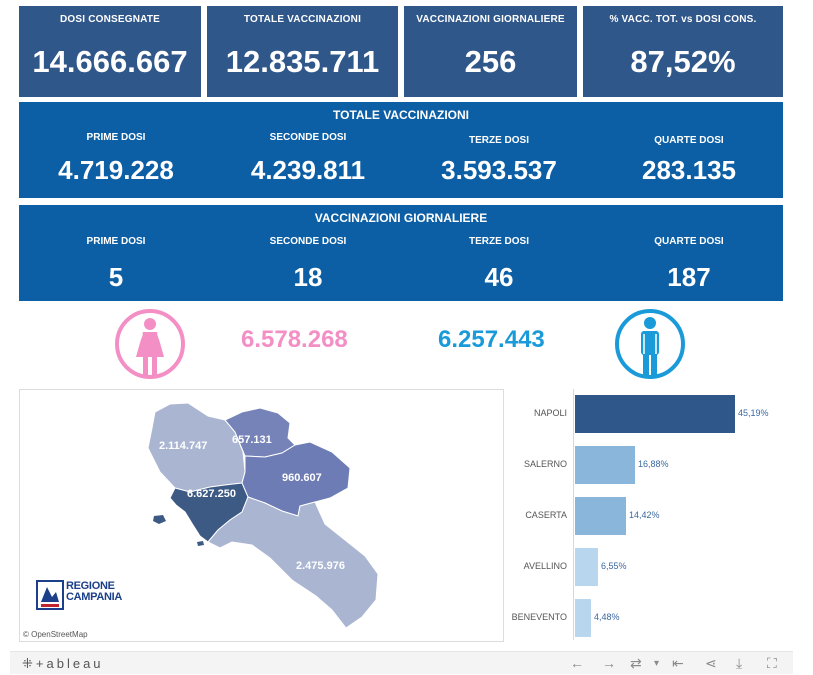 The width and height of the screenshot is (813, 675). I want to click on panel-title: VACCINAZIONI GIORNALIERE, so click(401, 218).